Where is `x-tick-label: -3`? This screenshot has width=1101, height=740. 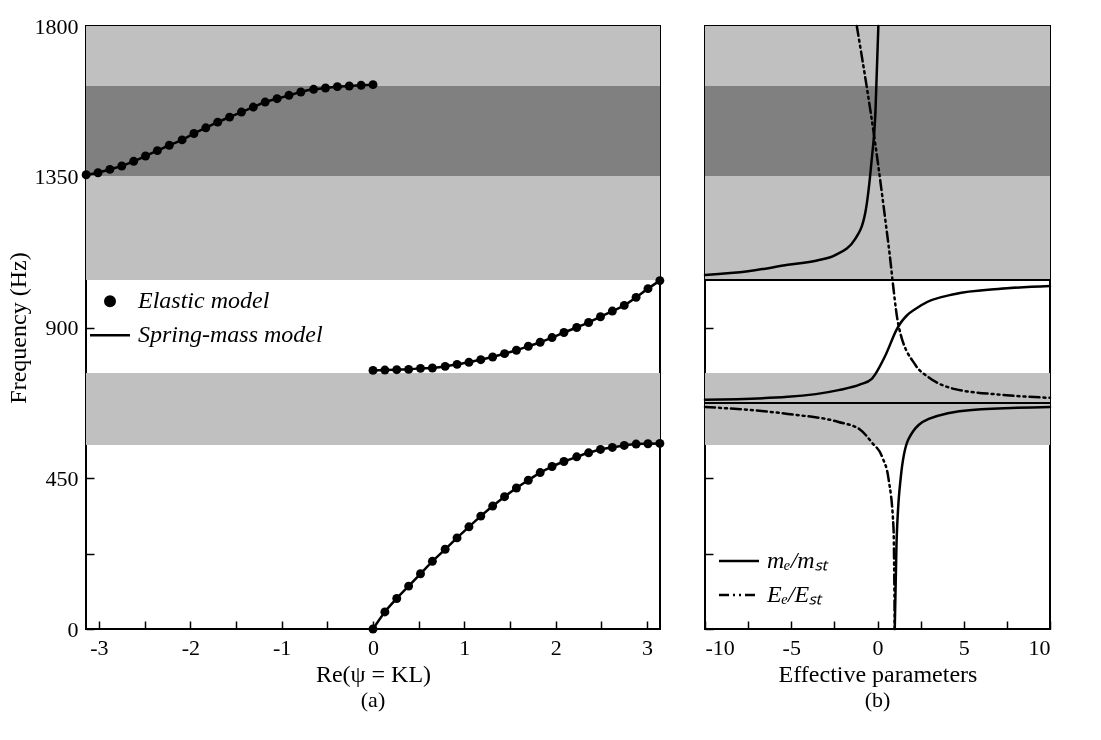
x-tick-label: -3 is located at coordinates (99, 647).